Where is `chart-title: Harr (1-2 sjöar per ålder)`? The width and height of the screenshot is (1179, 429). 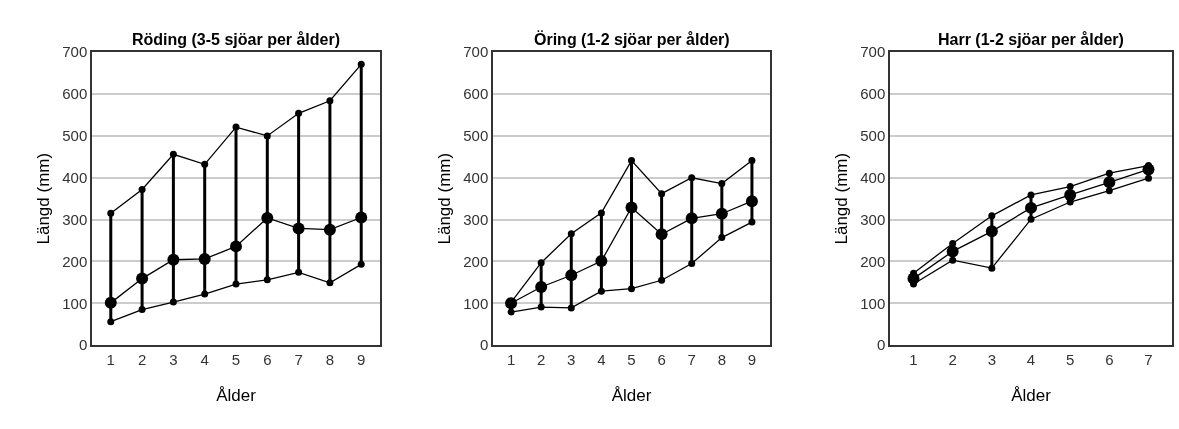 chart-title: Harr (1-2 sjöar per ålder) is located at coordinates (1031, 39).